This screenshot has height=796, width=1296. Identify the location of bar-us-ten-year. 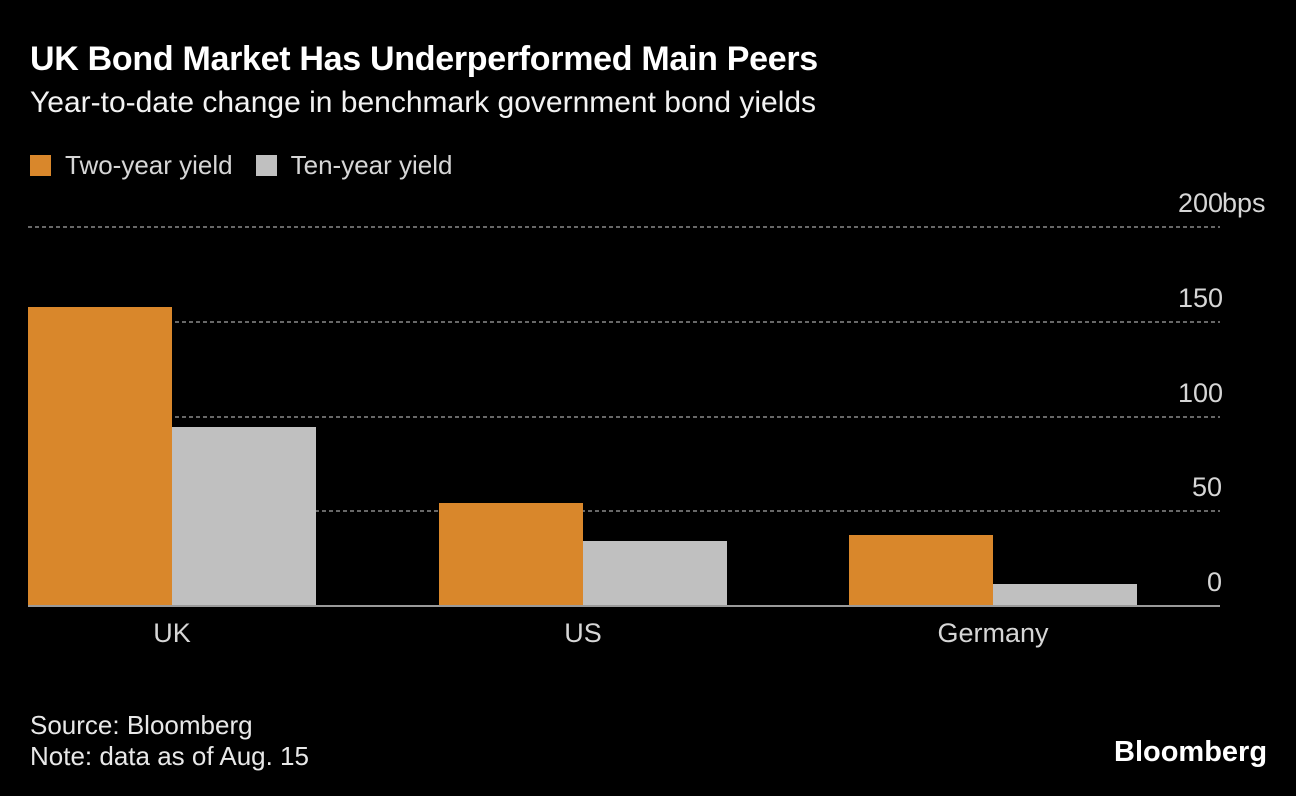
(655, 572).